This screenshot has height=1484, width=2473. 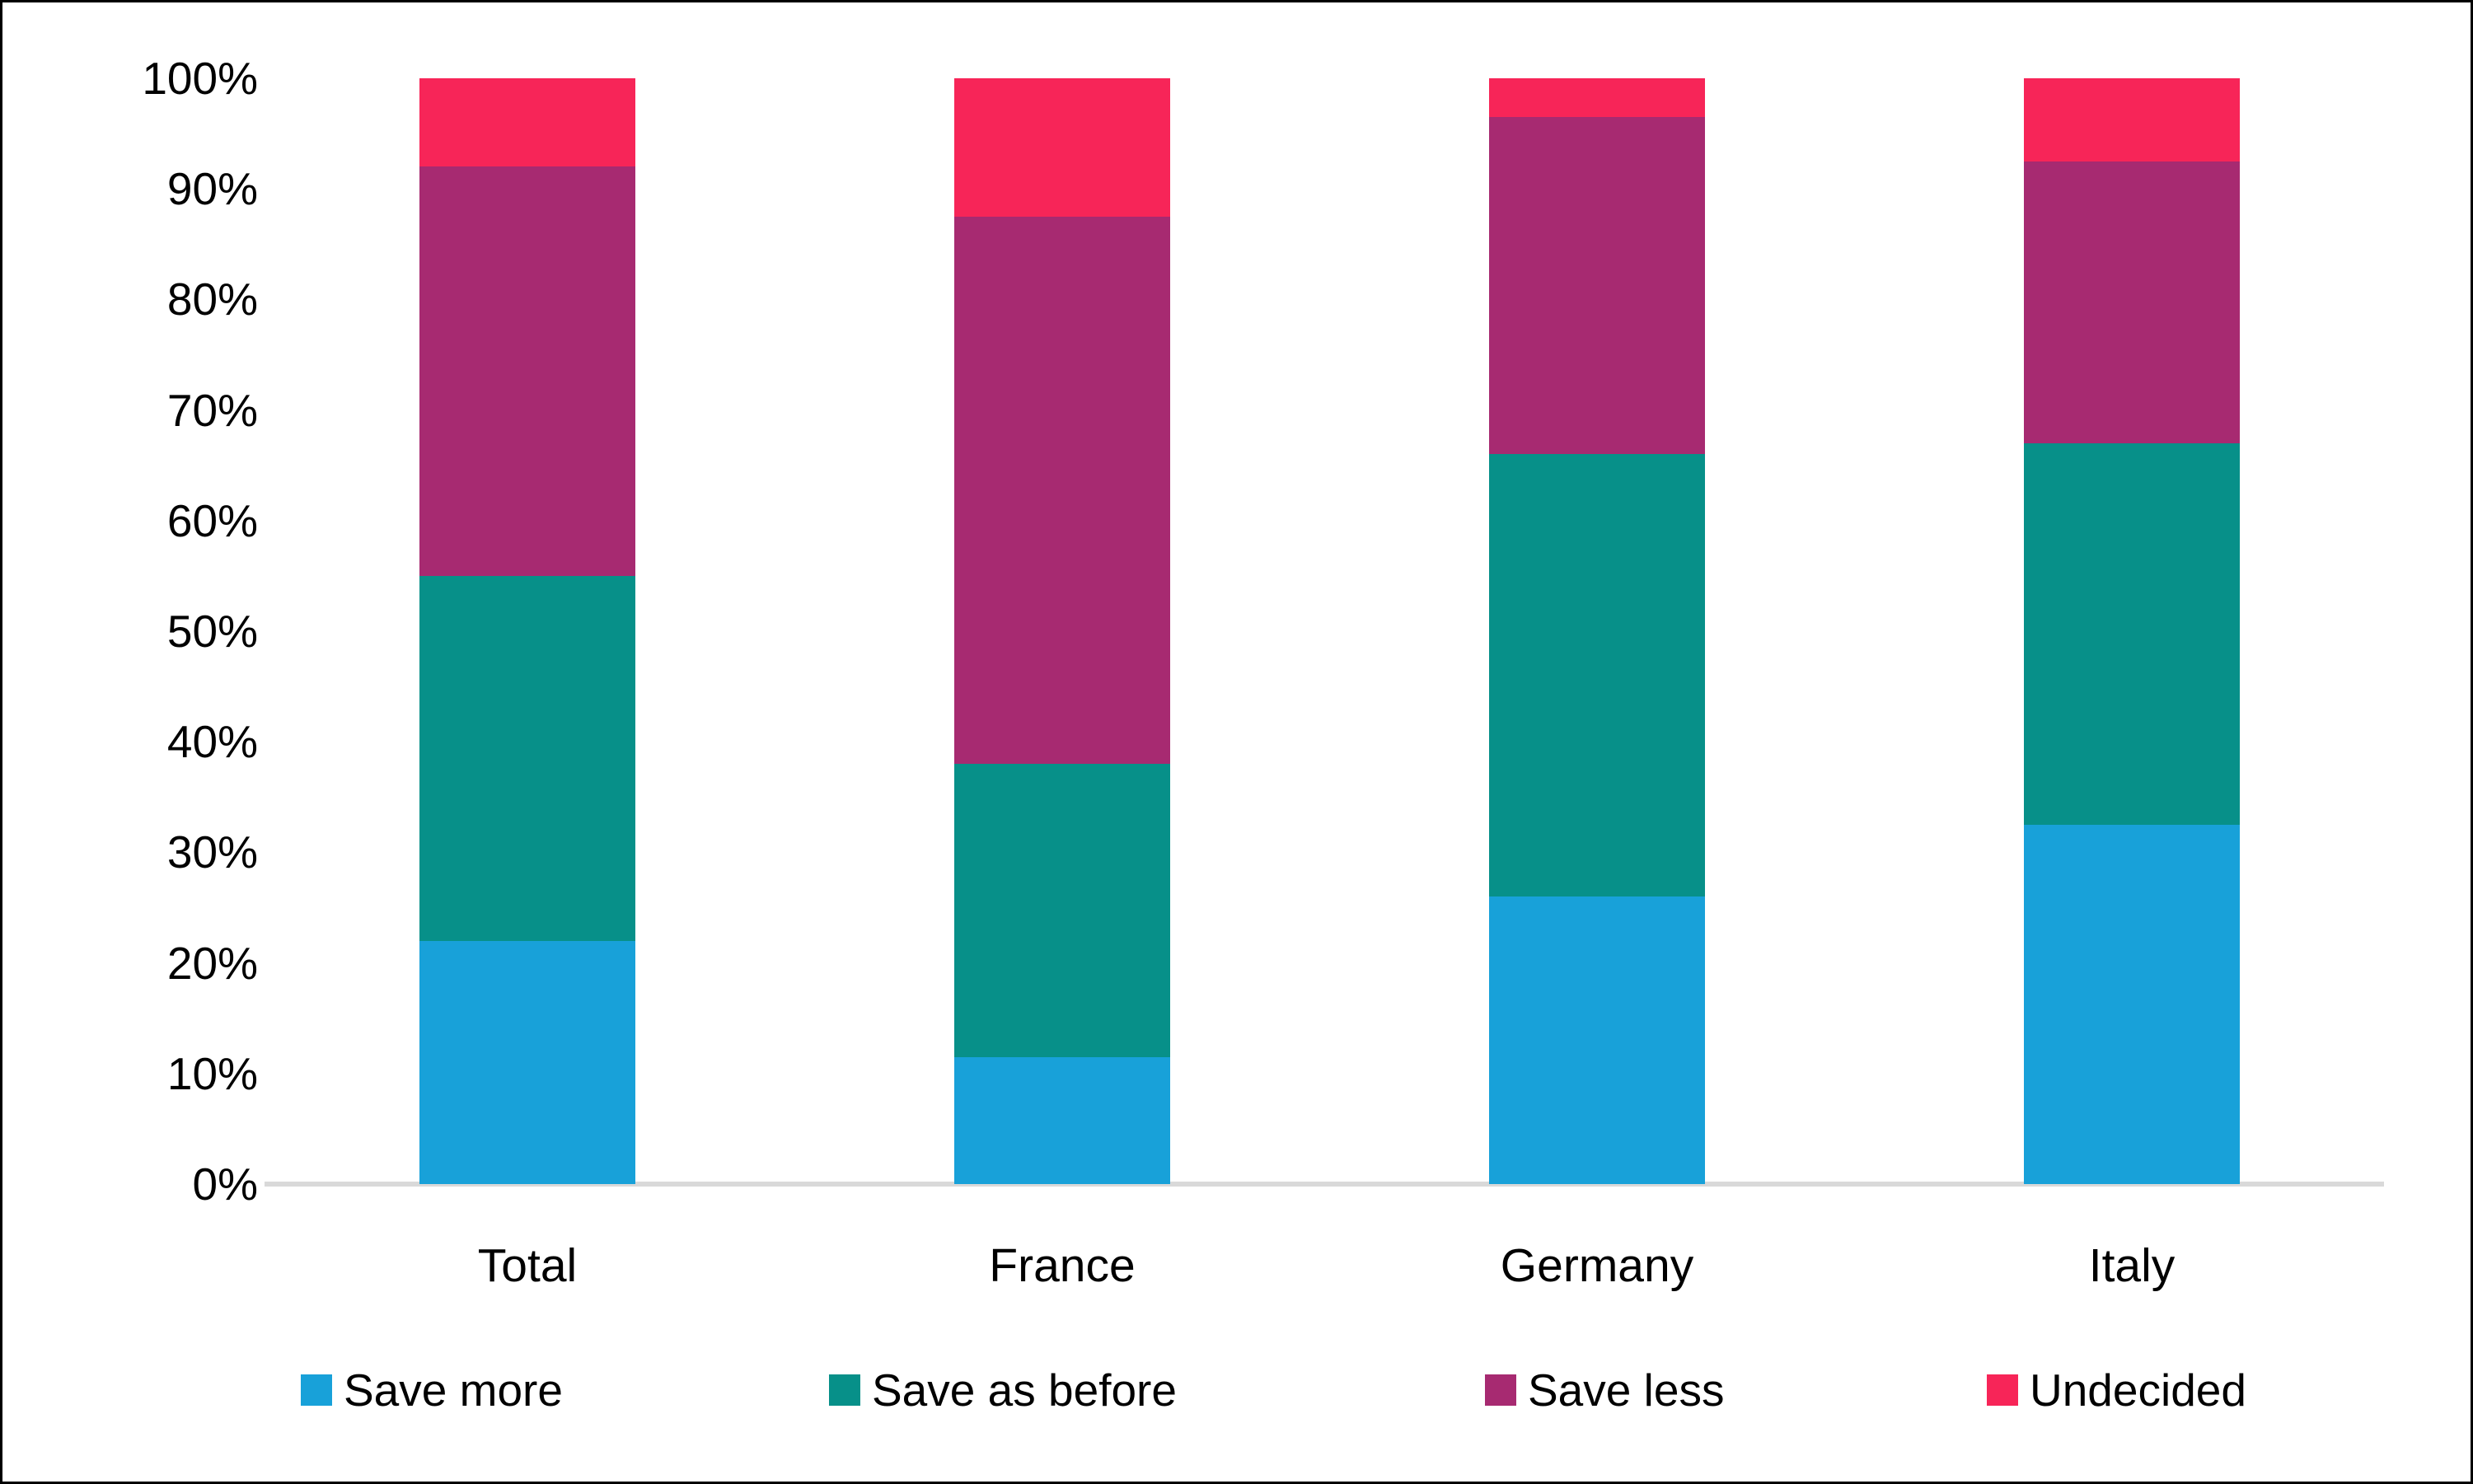 What do you see at coordinates (212, 742) in the screenshot?
I see `y-tick-label: 40%` at bounding box center [212, 742].